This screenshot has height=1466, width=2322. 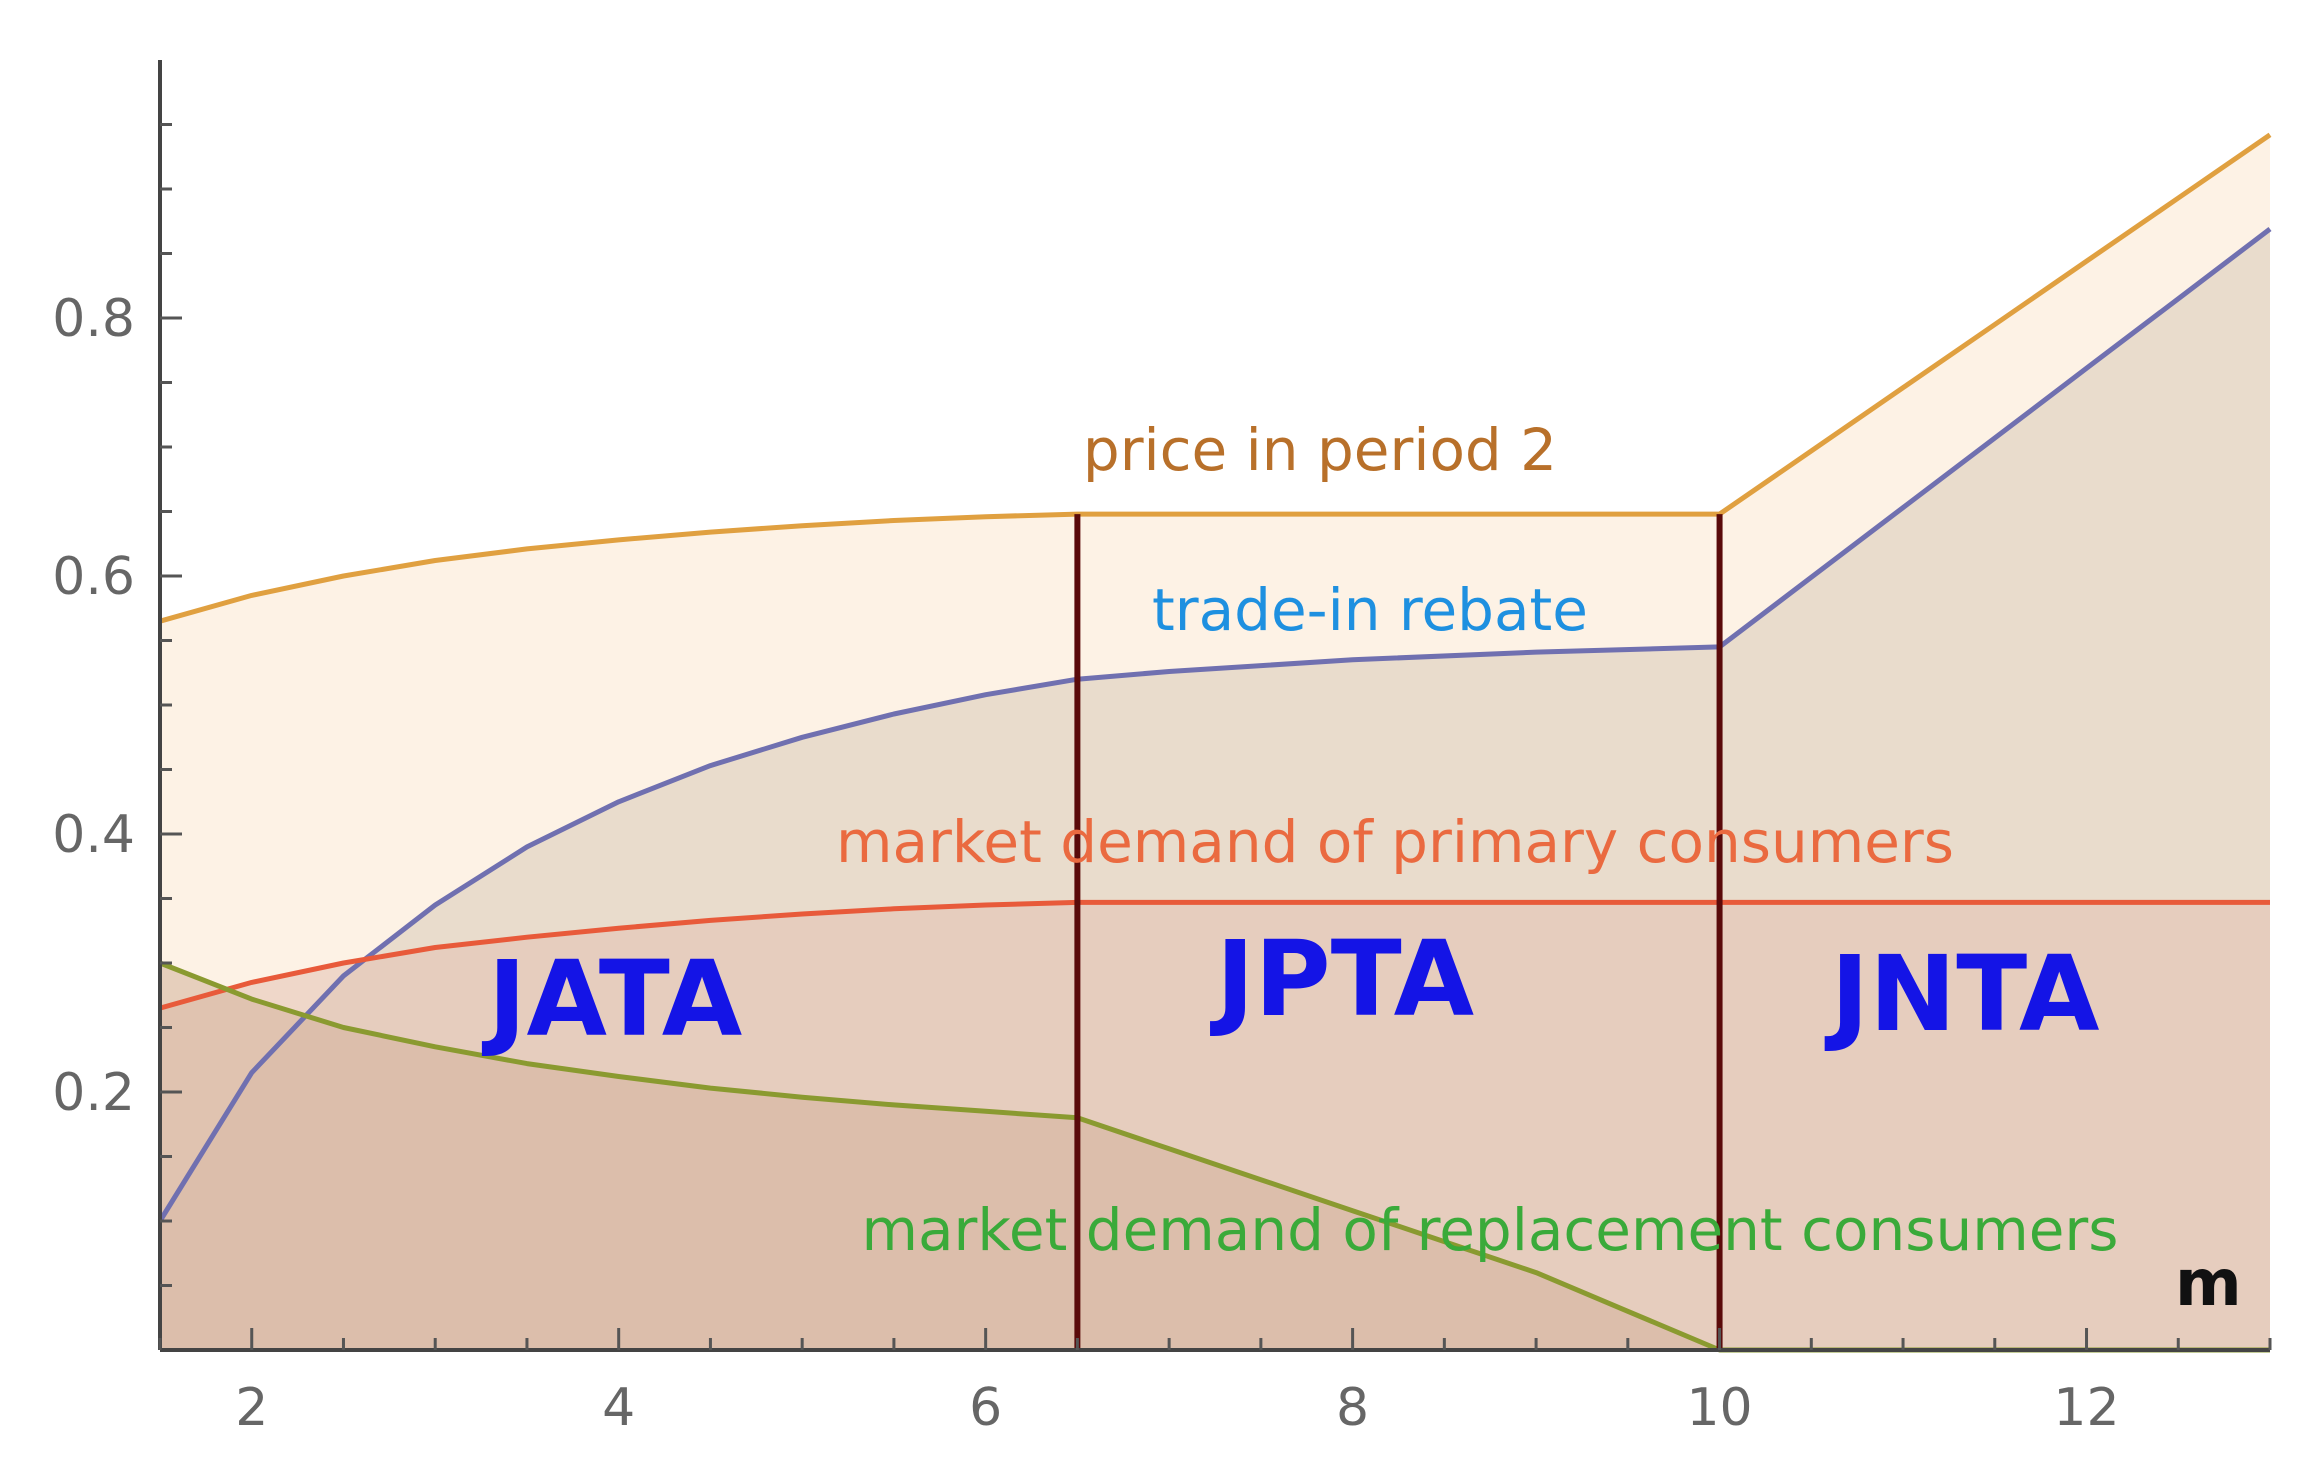 What do you see at coordinates (985, 1408) in the screenshot?
I see `x-tick-label: 6` at bounding box center [985, 1408].